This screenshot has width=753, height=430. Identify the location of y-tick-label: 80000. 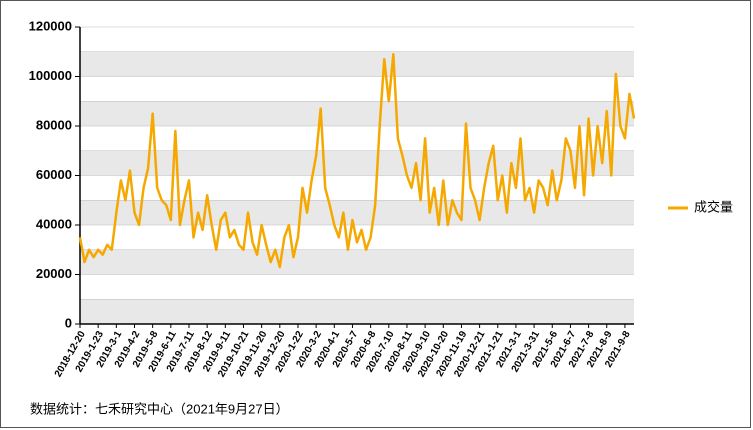
(54, 124).